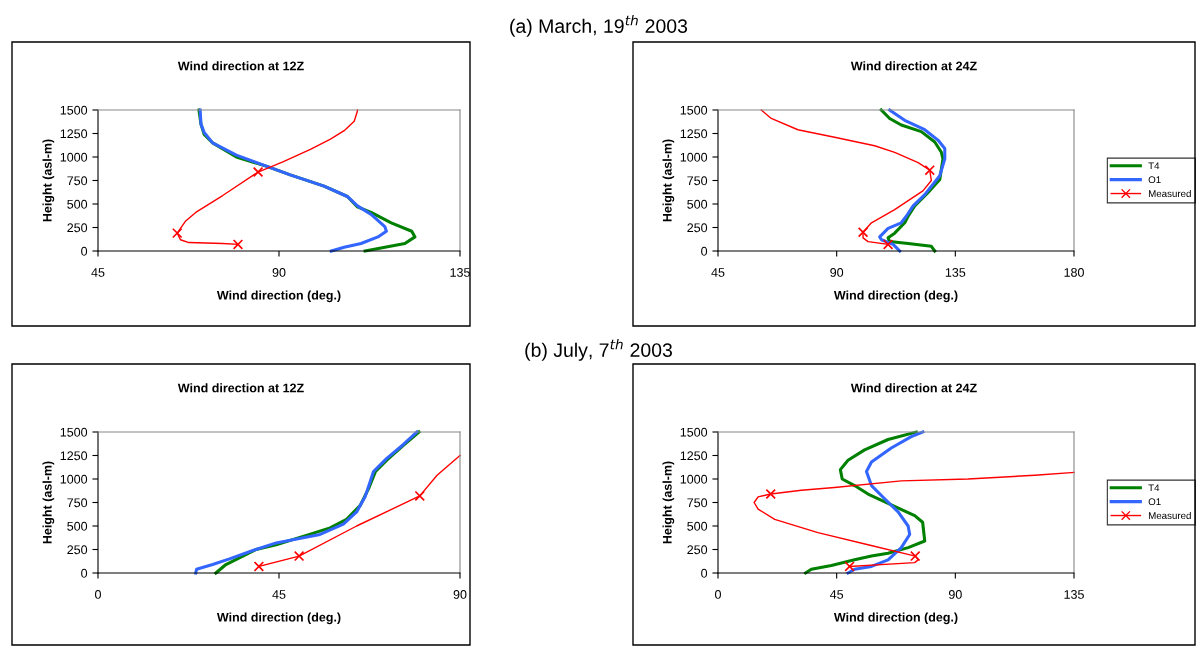  What do you see at coordinates (599, 26) in the screenshot?
I see `text: (a) March, 19$^{th}$ 2003` at bounding box center [599, 26].